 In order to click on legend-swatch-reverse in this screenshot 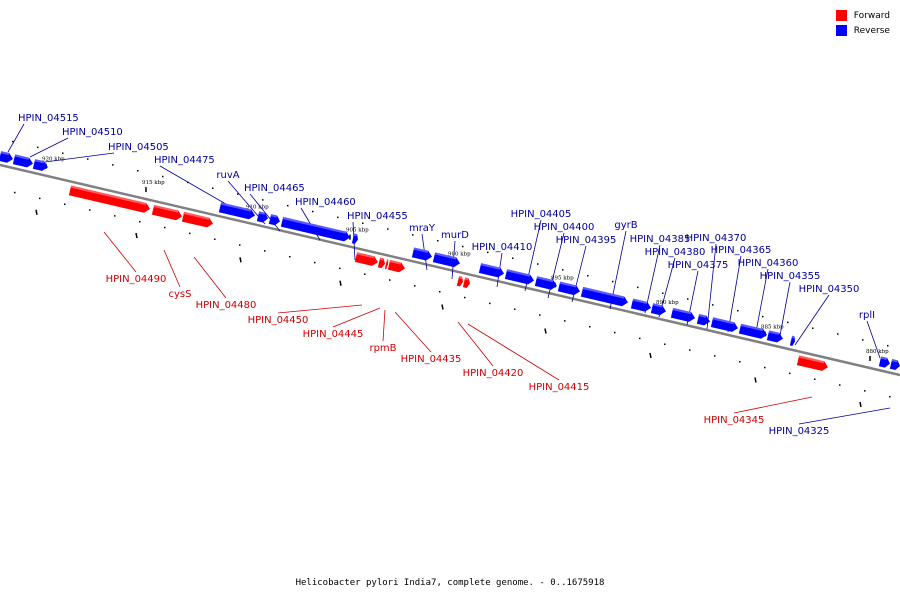, I will do `click(841, 30)`.